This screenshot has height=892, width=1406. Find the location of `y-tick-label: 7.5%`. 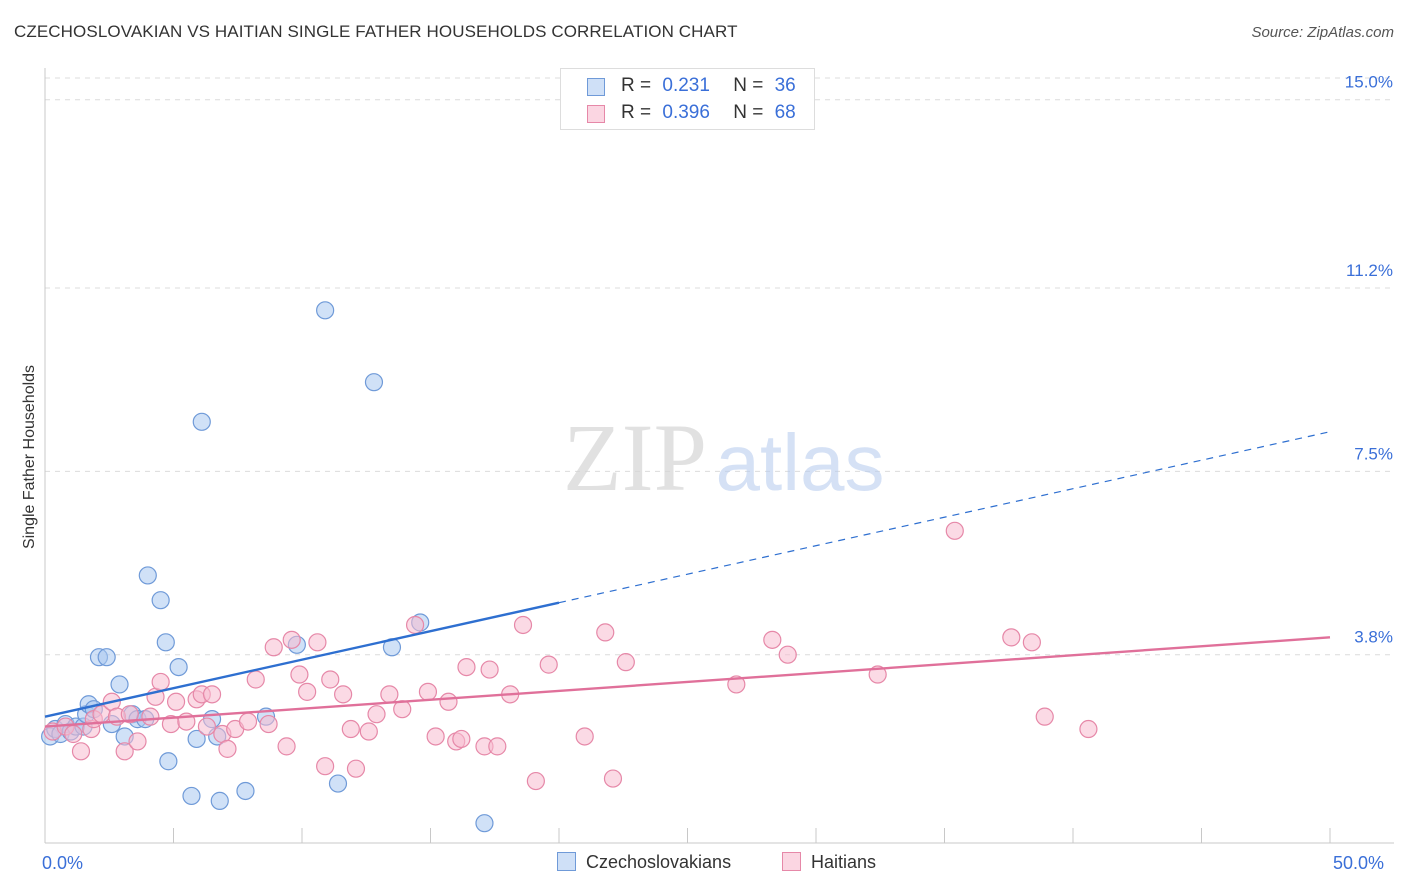

y-tick-label: 7.5% is located at coordinates (1373, 453).